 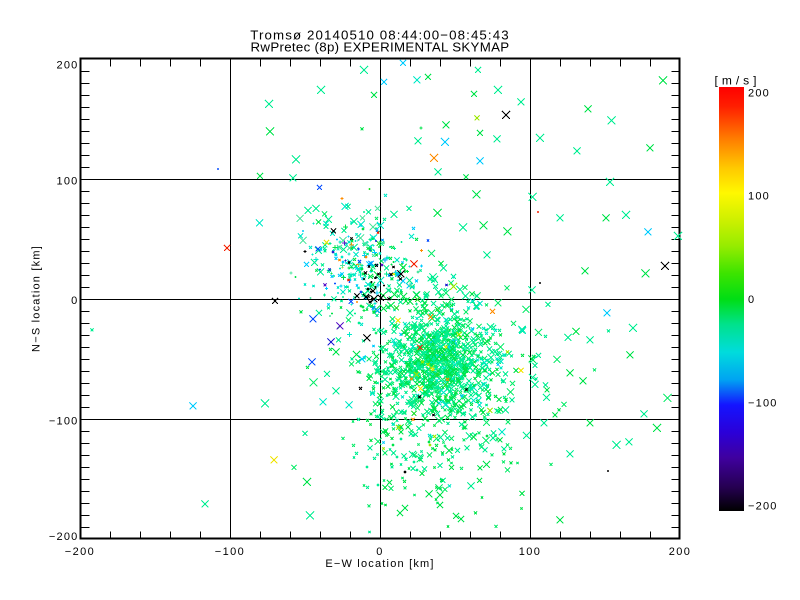 I want to click on svg-text: [m/s], so click(x=738, y=81).